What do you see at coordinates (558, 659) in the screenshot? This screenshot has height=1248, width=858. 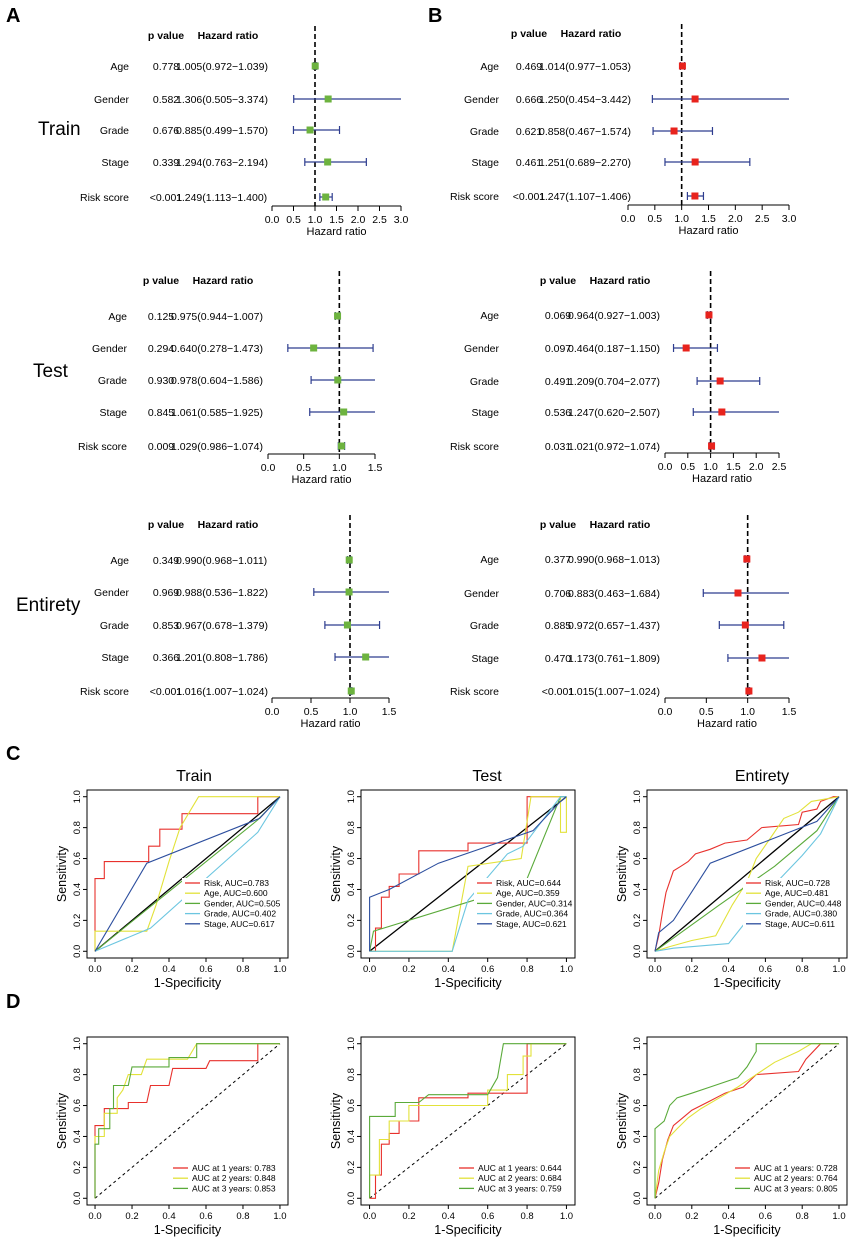 I see `p-value: 0.470` at bounding box center [558, 659].